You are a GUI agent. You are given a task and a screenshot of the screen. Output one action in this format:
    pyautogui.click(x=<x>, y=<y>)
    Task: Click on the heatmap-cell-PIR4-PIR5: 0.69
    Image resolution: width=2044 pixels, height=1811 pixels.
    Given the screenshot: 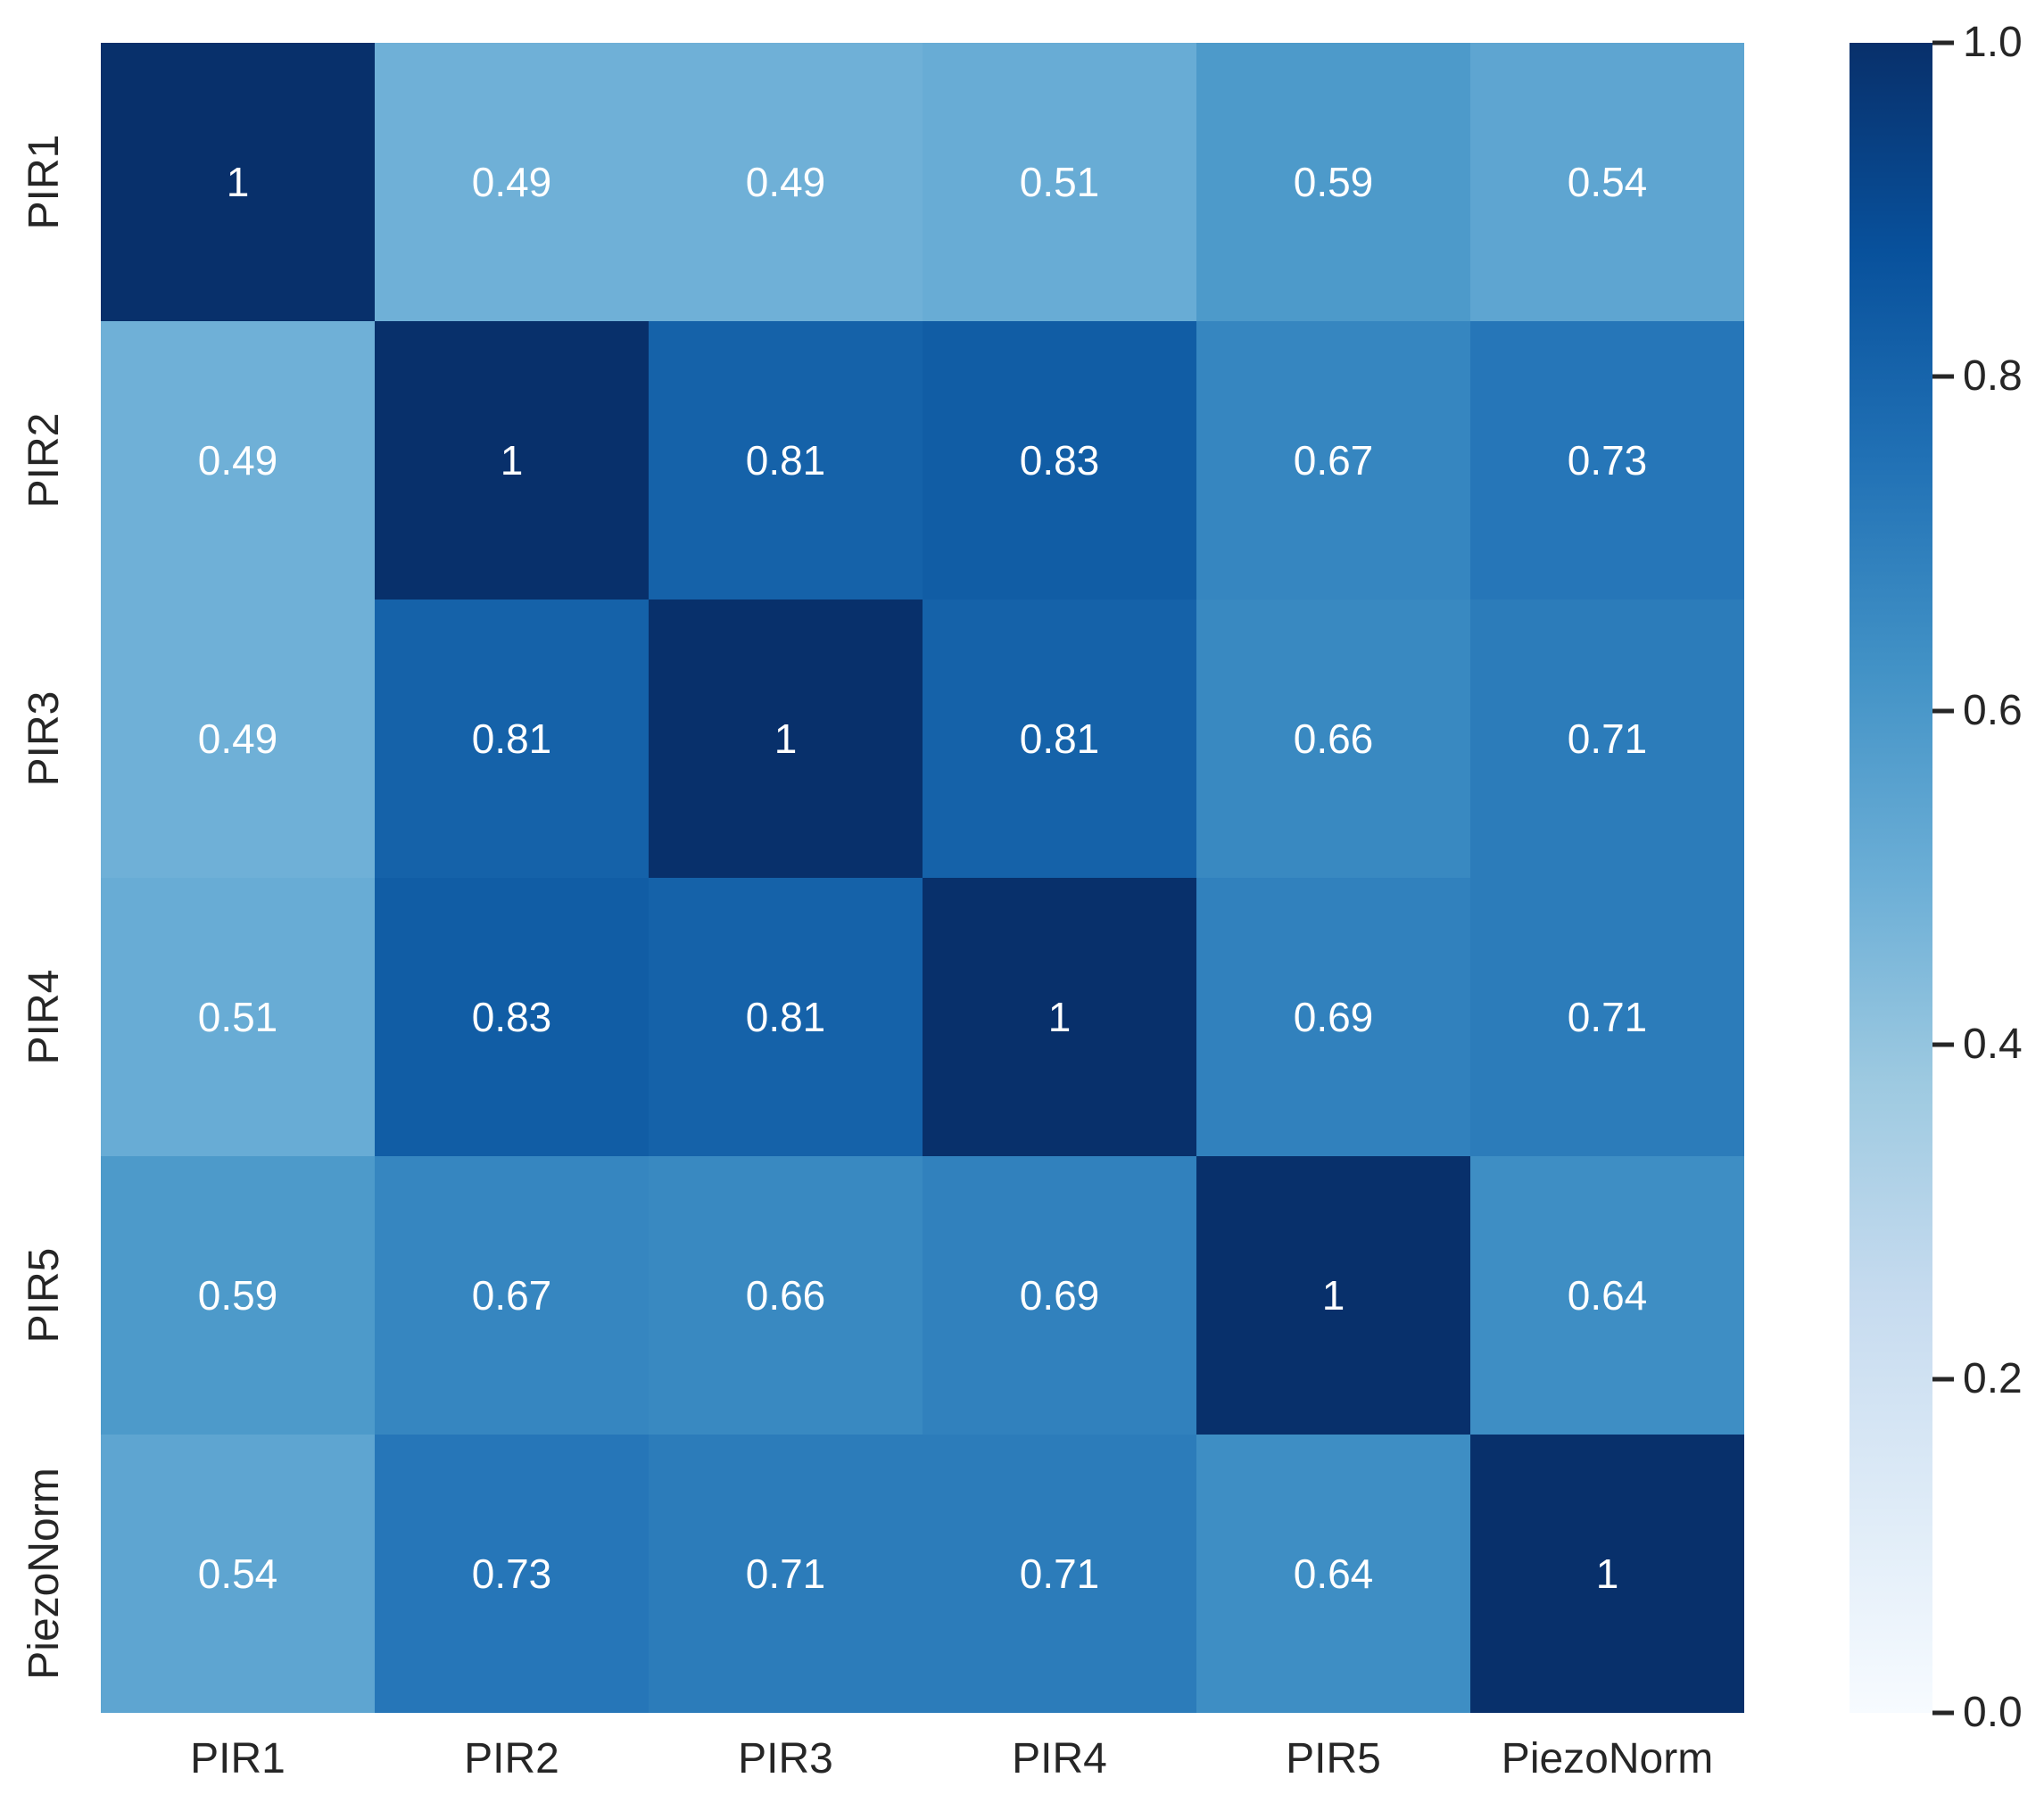 What is the action you would take?
    pyautogui.click(x=1333, y=1017)
    